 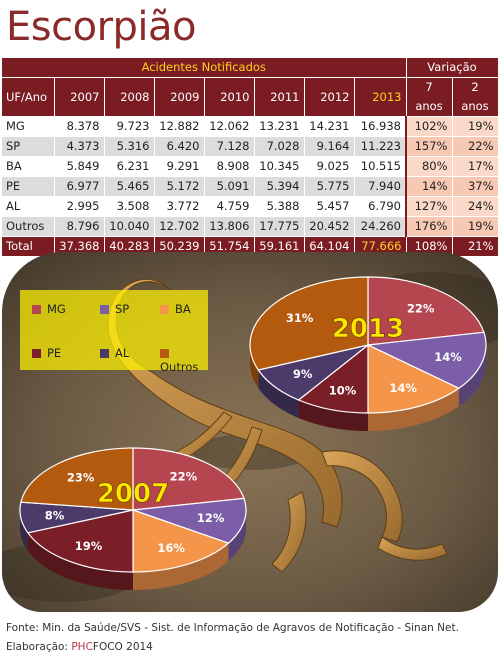 I want to click on value-cell: 7.128, so click(x=229, y=146).